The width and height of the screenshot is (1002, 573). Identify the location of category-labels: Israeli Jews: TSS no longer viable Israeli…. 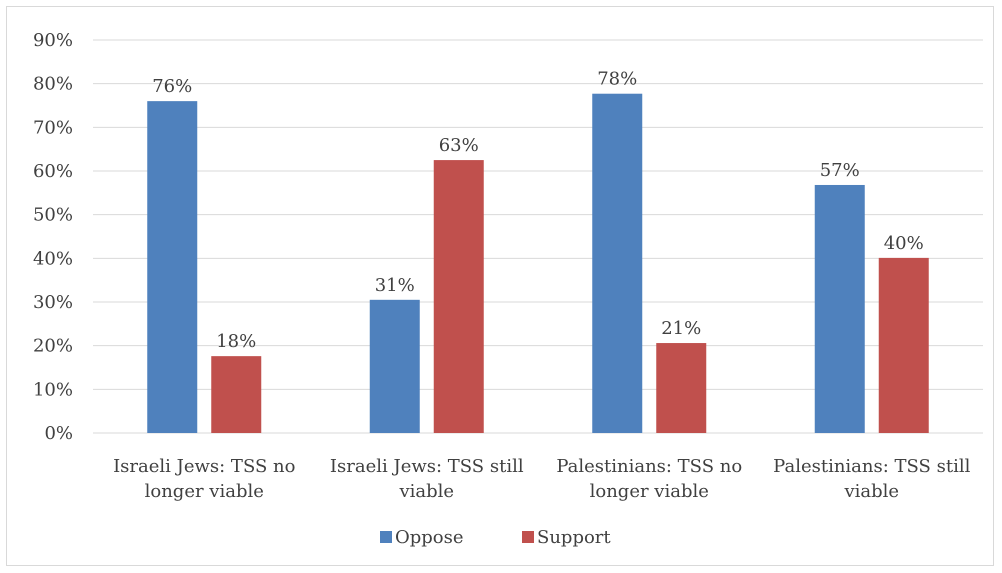
(542, 479).